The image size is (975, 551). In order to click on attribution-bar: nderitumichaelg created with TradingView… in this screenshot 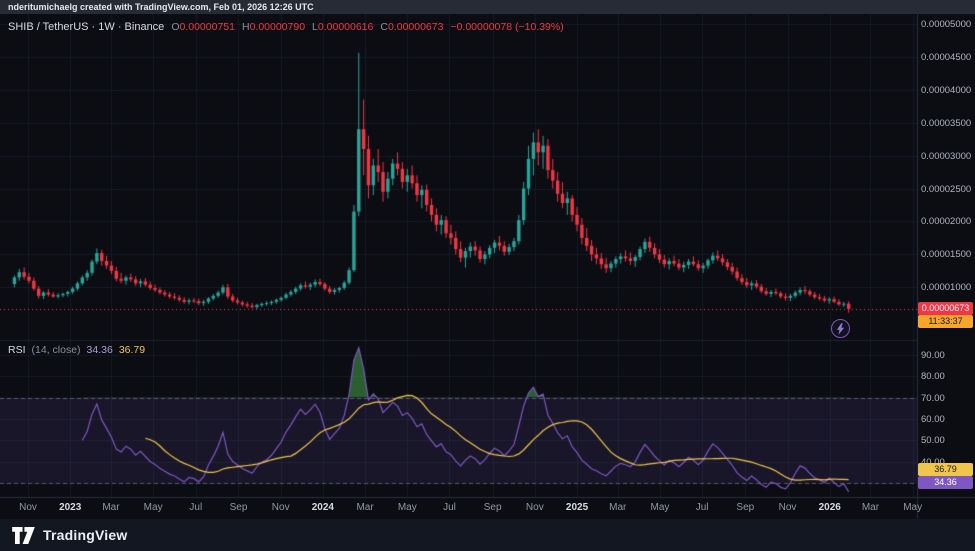, I will do `click(487, 7)`.